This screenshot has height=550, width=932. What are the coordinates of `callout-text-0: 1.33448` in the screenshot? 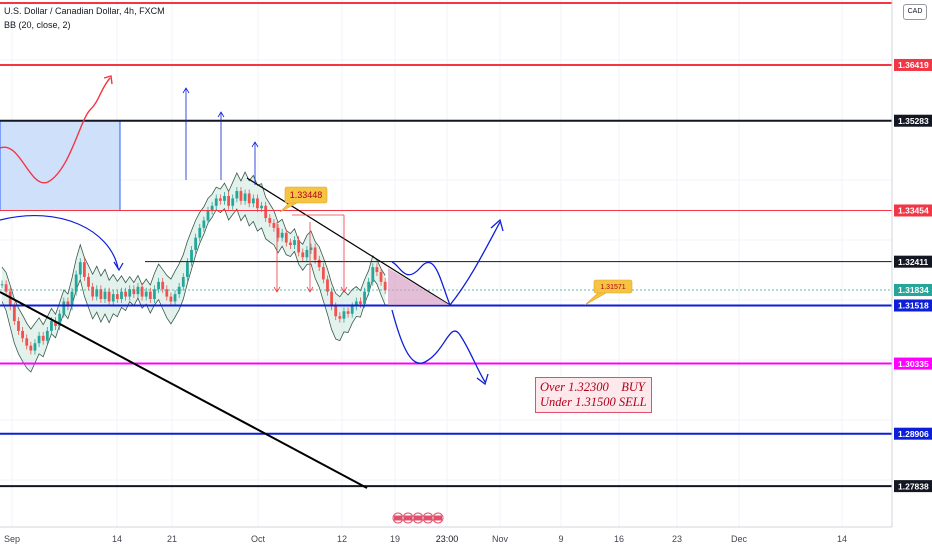 It's located at (306, 195).